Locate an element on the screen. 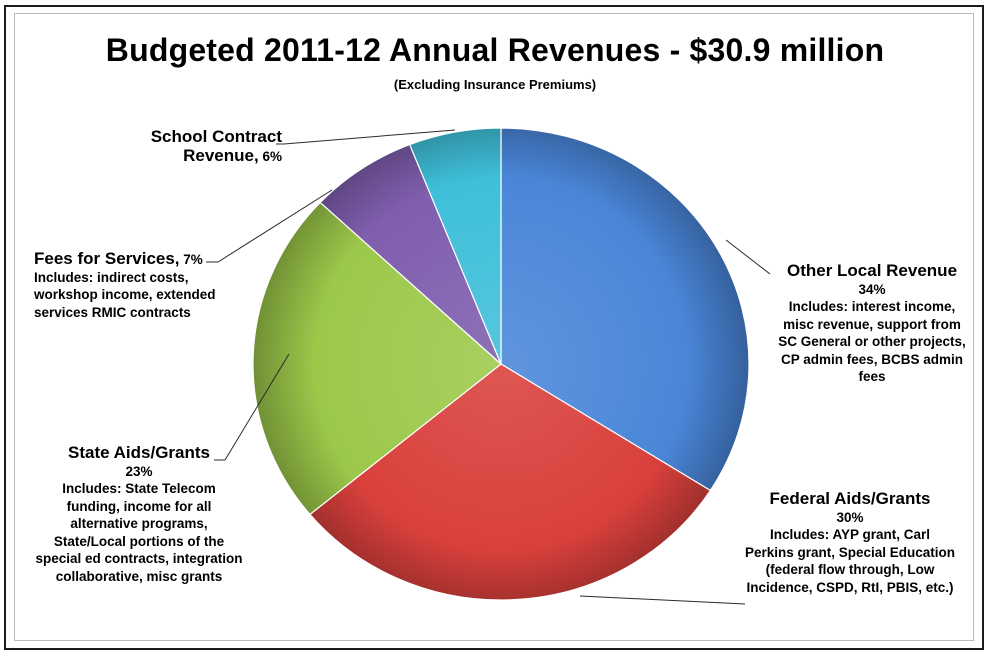  pie-slice-federal is located at coordinates (510, 482).